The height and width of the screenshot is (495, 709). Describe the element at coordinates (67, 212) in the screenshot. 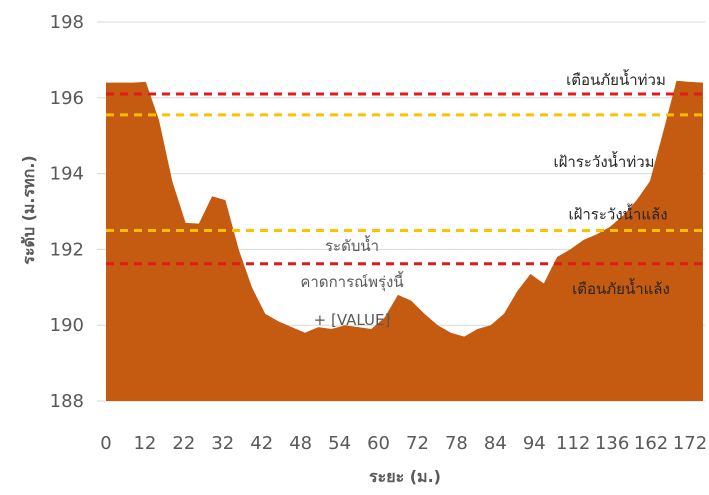

I see `y-axis-ticks: 188 190 192 194 196 198` at that location.